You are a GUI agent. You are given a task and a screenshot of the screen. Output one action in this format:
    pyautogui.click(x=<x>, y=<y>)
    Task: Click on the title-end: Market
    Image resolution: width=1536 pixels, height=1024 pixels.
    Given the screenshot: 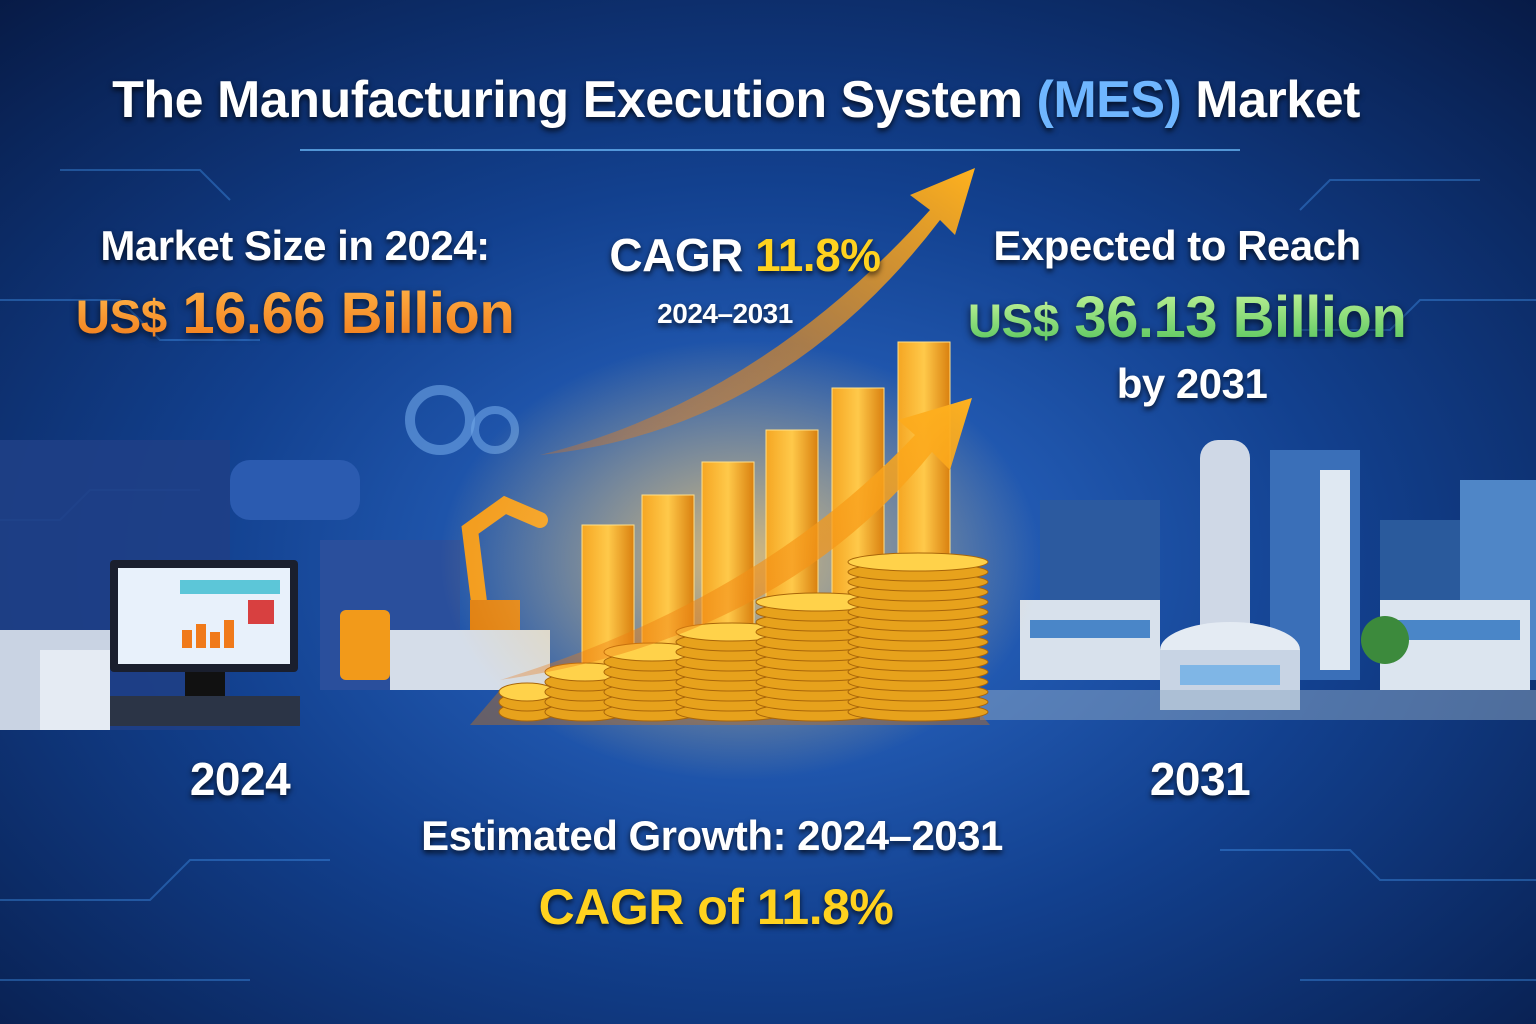 What is the action you would take?
    pyautogui.click(x=1277, y=100)
    